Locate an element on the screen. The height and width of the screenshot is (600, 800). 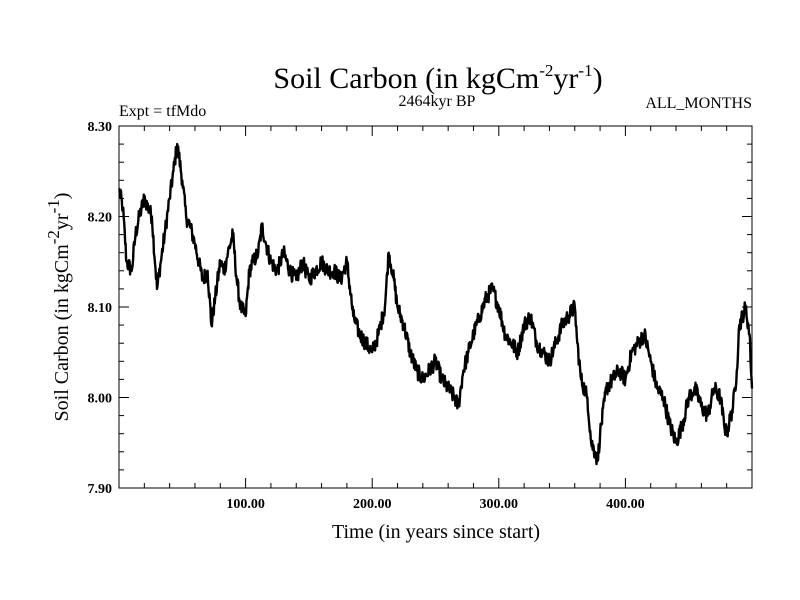
y-tick-label: 8.00 is located at coordinates (100, 399).